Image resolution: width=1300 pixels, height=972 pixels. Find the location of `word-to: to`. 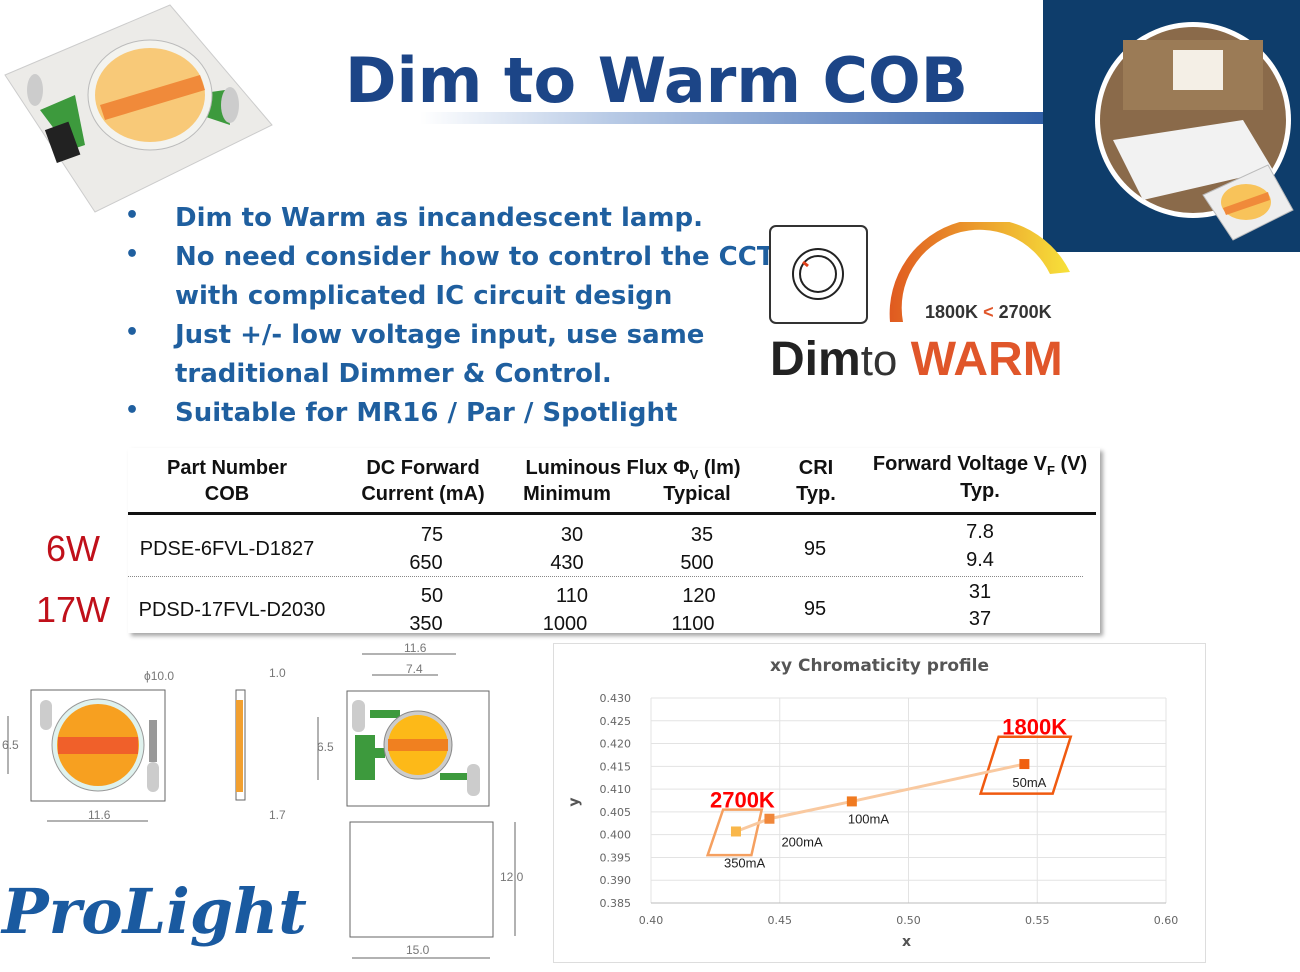

word-to: to is located at coordinates (879, 360).